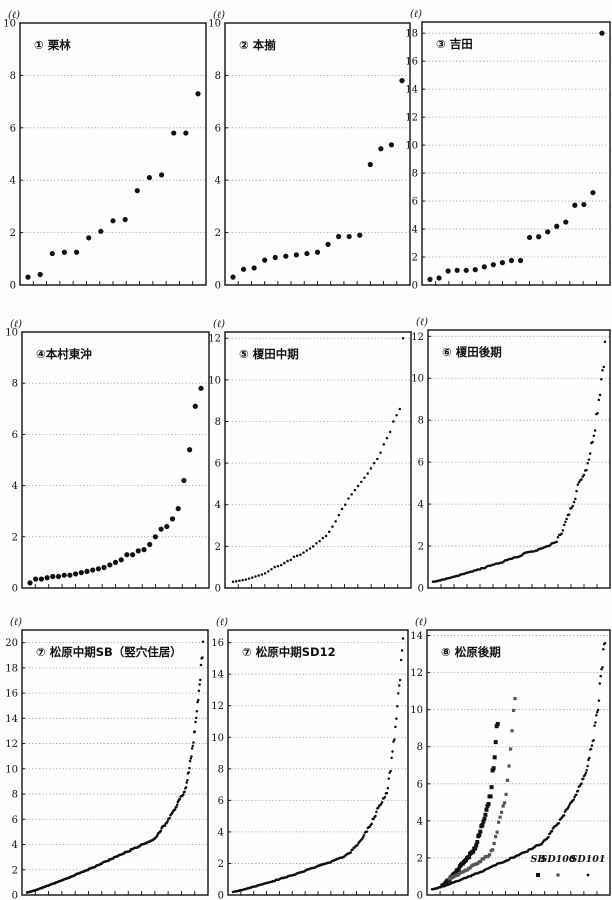 This screenshot has height=900, width=612. Describe the element at coordinates (317, 154) in the screenshot. I see `plot-frame` at that location.